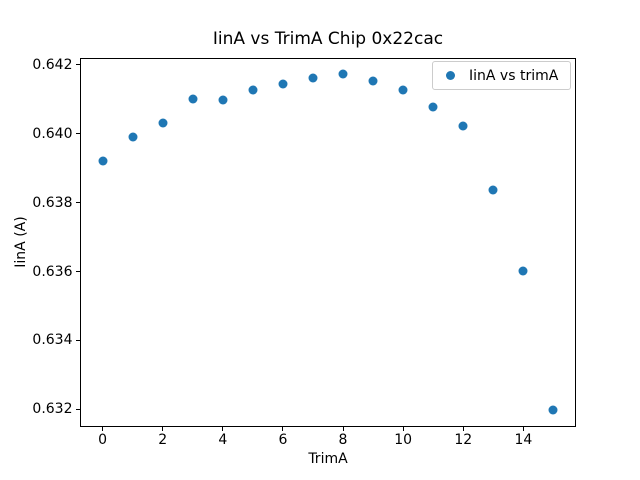 Image resolution: width=640 pixels, height=480 pixels. What do you see at coordinates (52, 271) in the screenshot?
I see `y-tick-label: 0.636` at bounding box center [52, 271].